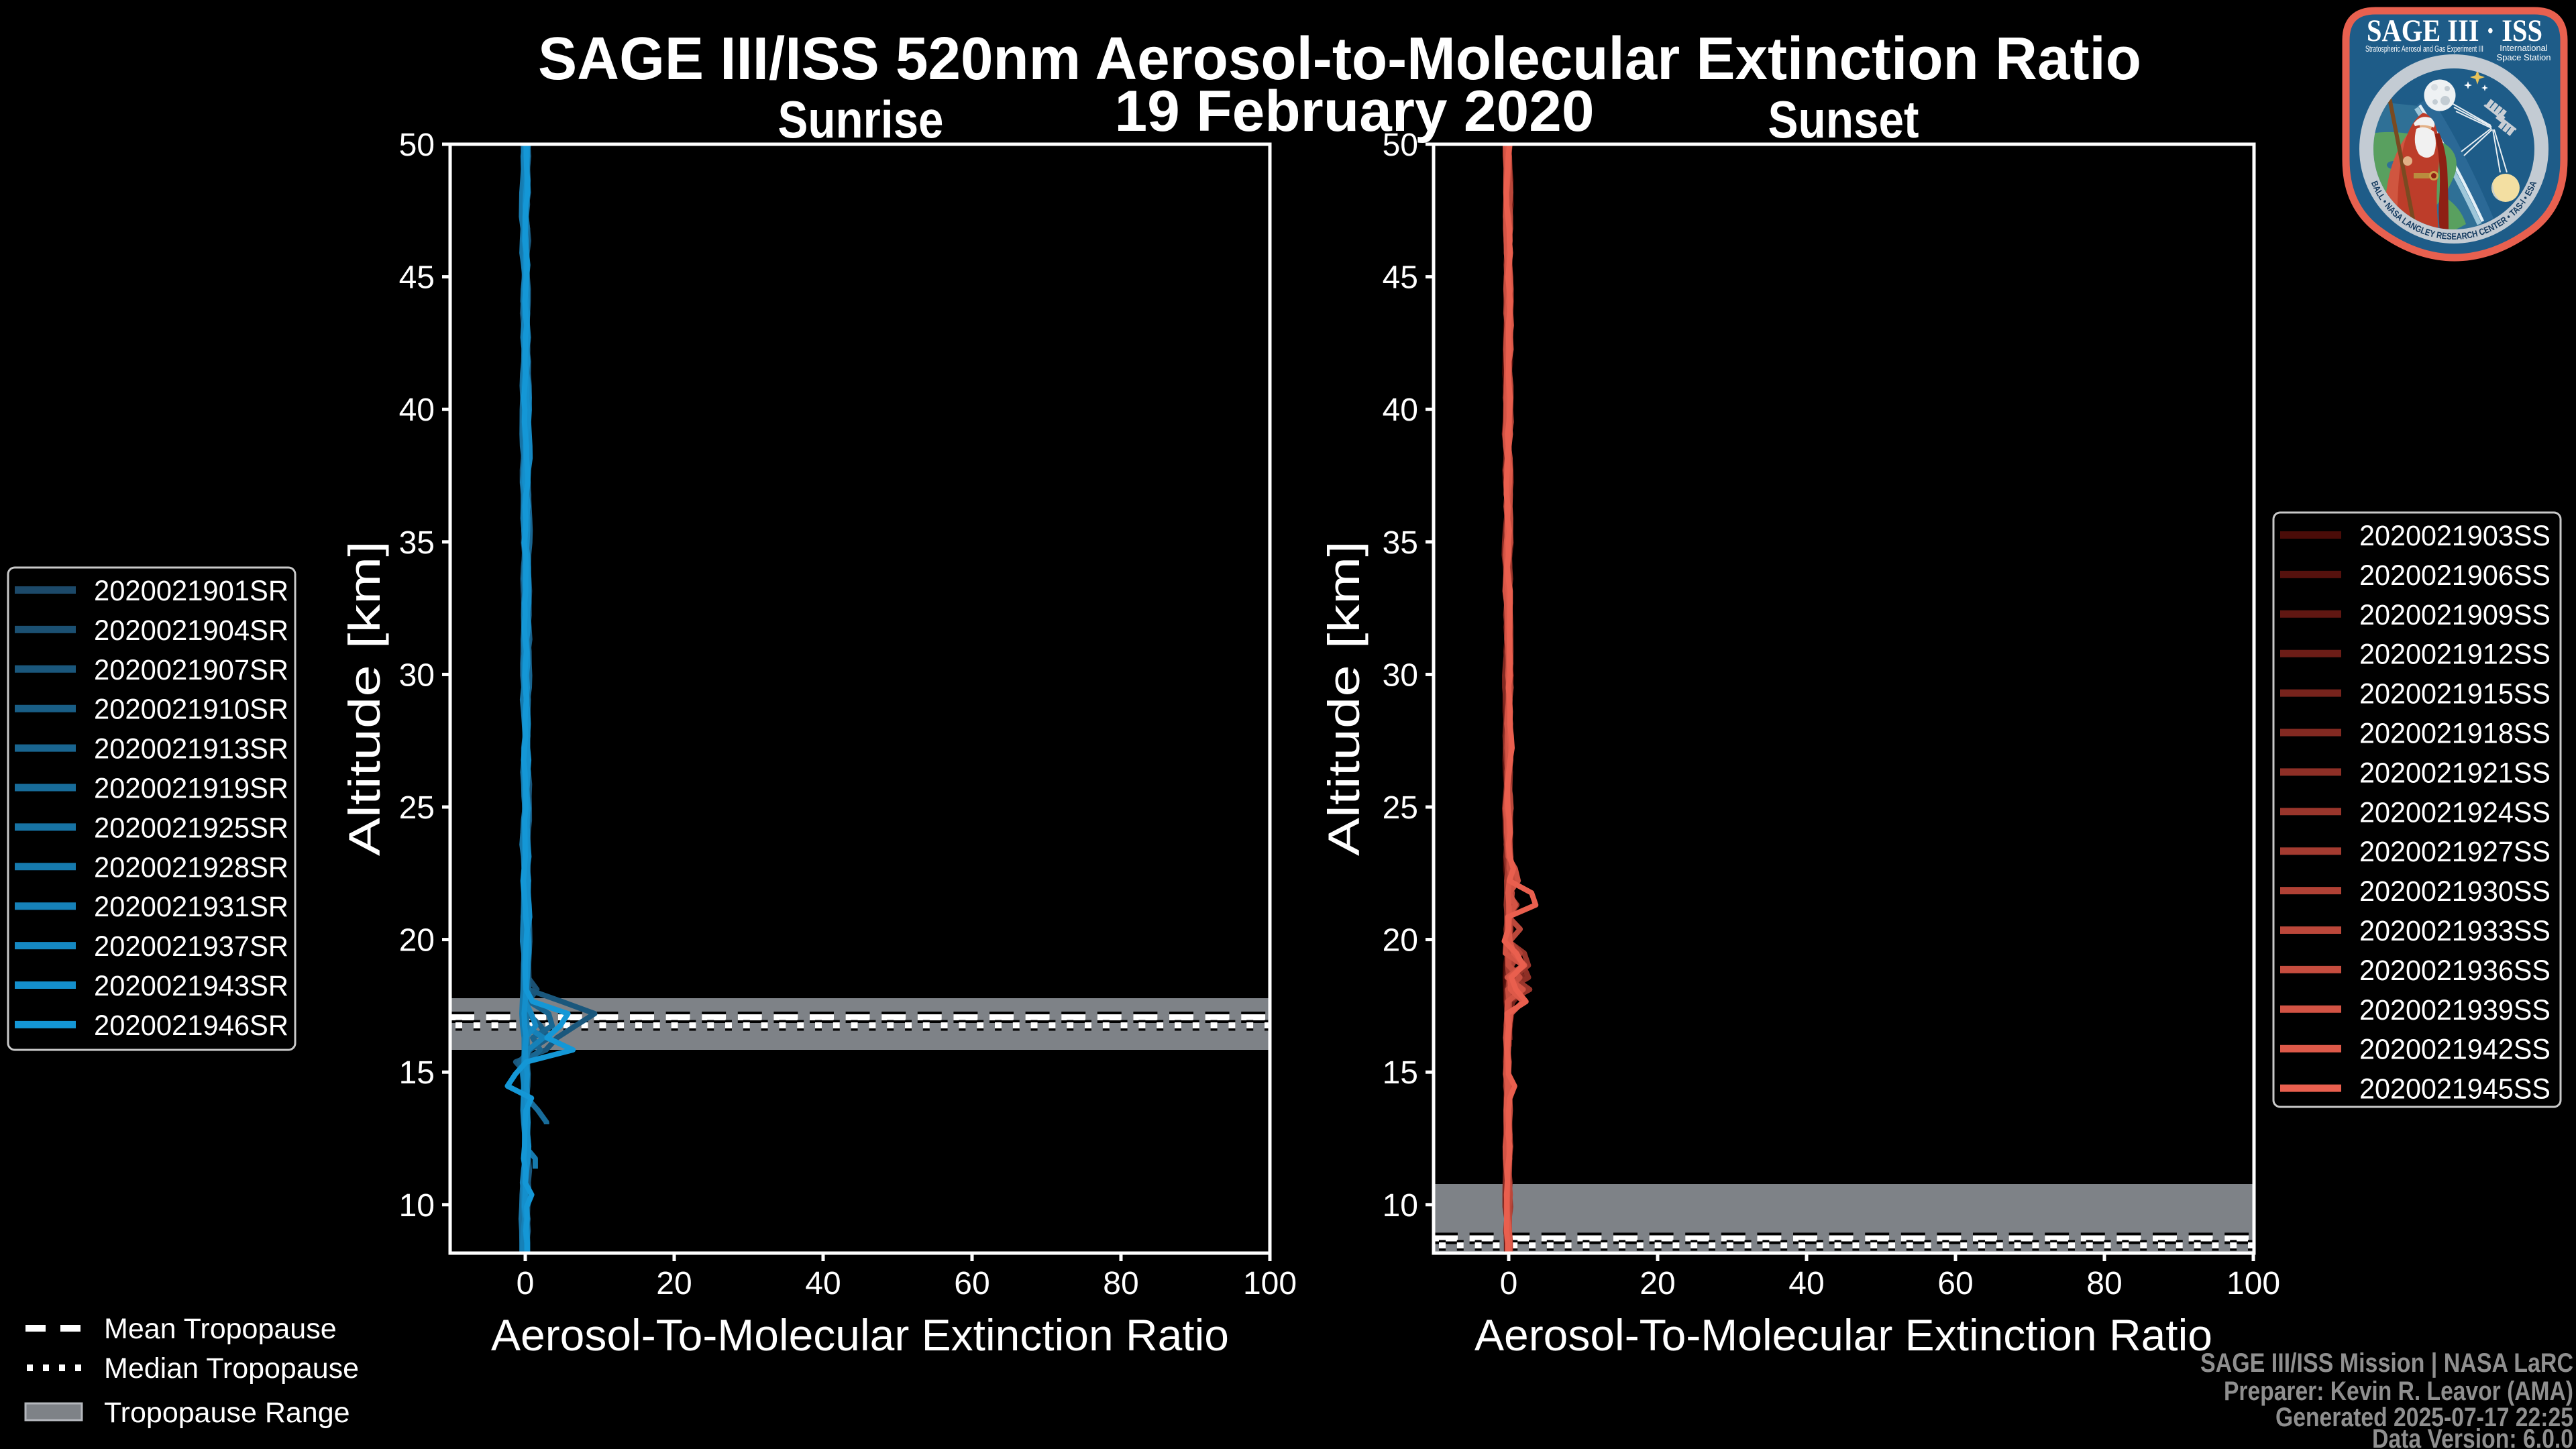  I want to click on svg-text: 2020021927SS, so click(2455, 852).